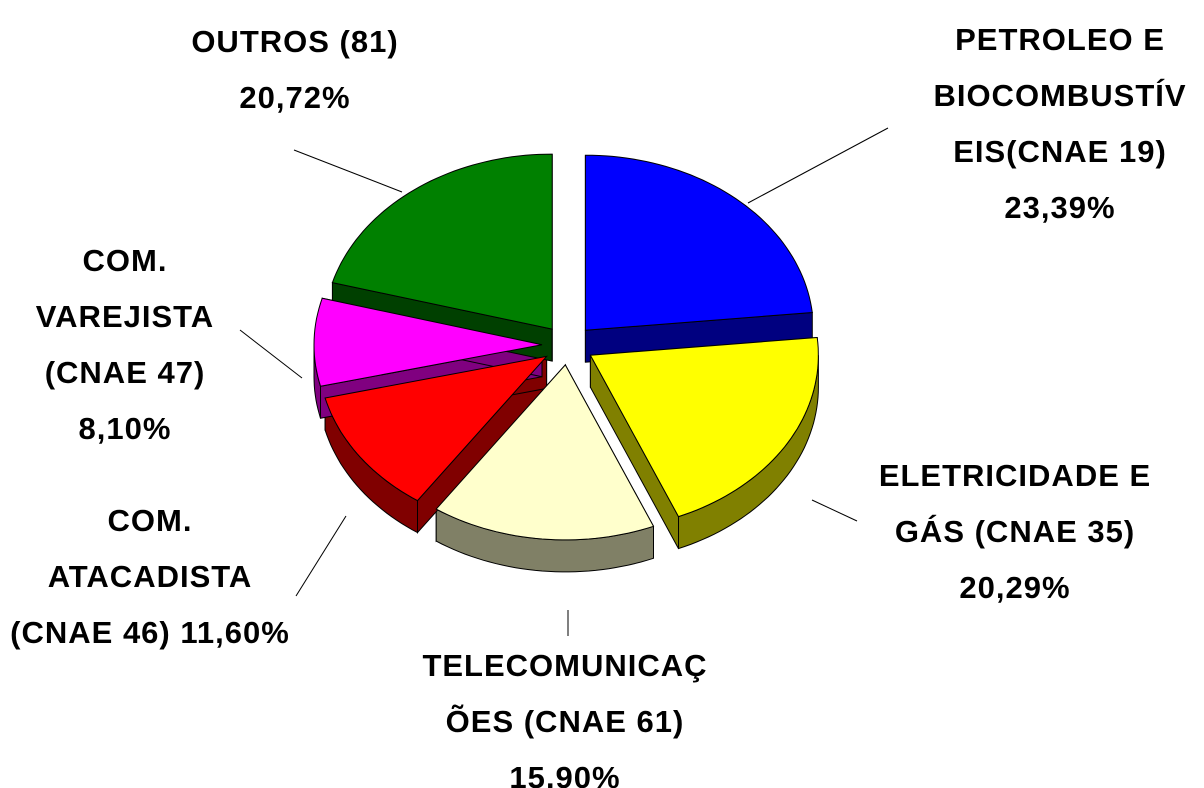 This screenshot has height=788, width=1204. I want to click on value-label: 23,39%, so click(1060, 207).